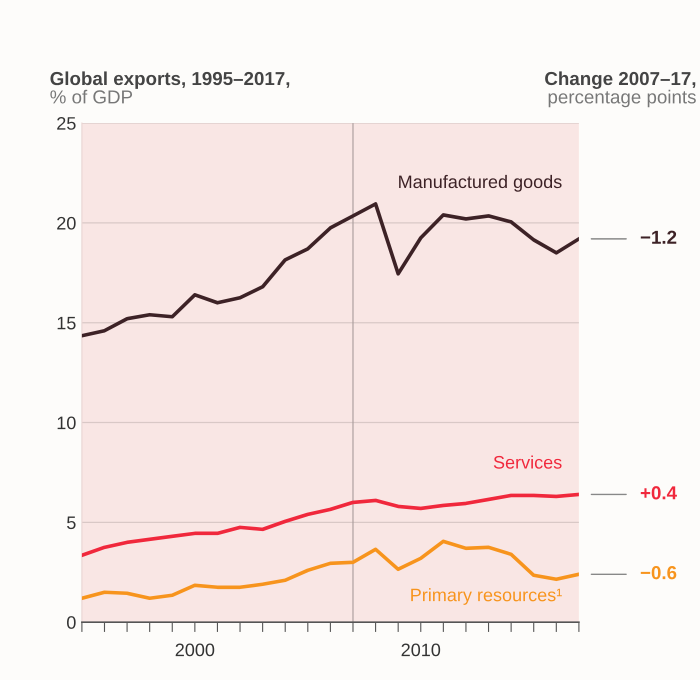 The height and width of the screenshot is (680, 700). I want to click on series-label: Manufactured goods, so click(480, 183).